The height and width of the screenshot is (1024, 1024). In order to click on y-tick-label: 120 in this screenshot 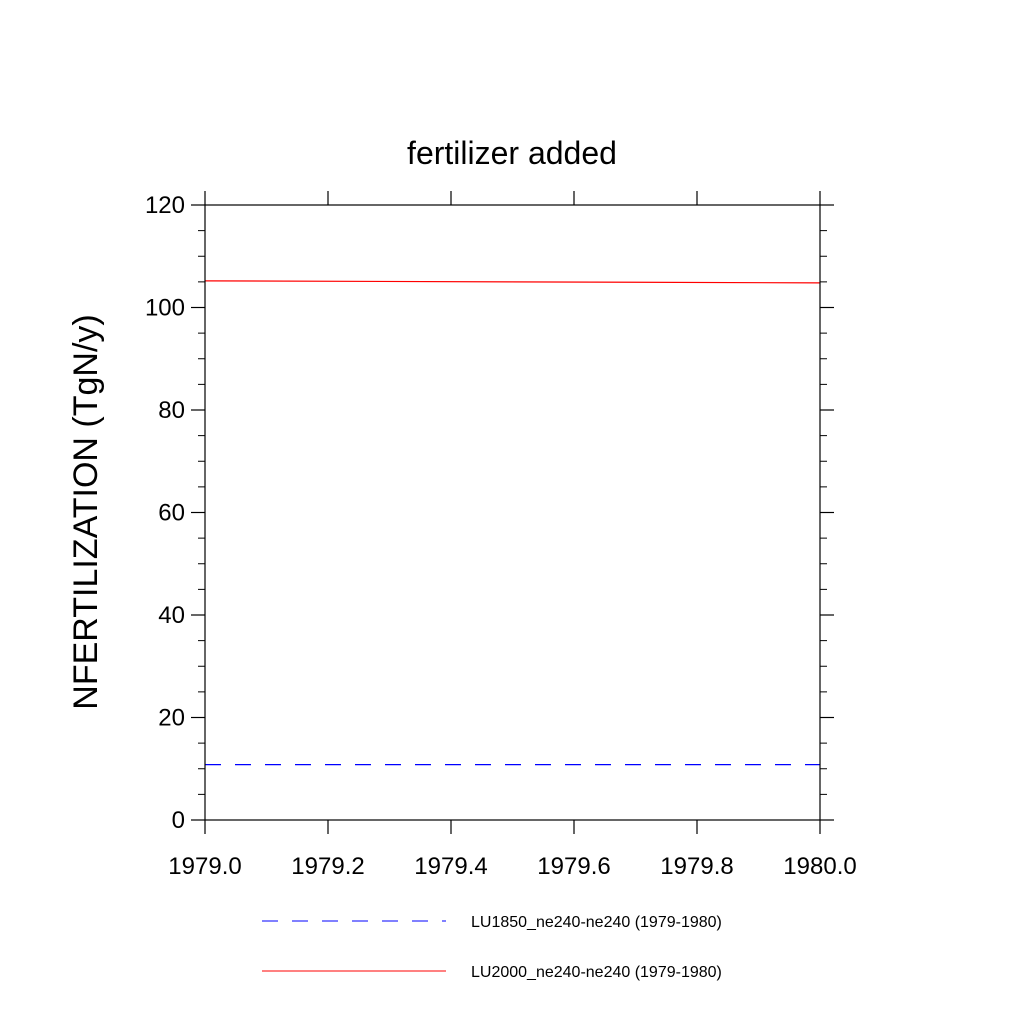, I will do `click(165, 205)`.